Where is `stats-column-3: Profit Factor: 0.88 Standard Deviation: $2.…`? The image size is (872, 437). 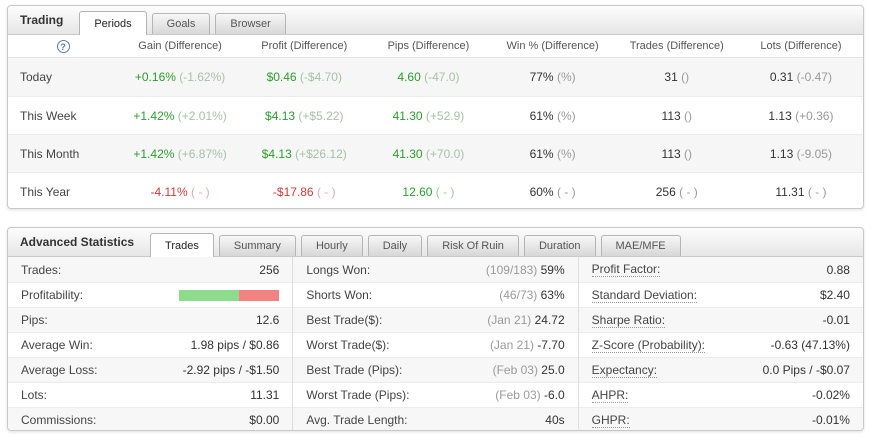
stats-column-3: Profit Factor: 0.88 Standard Deviation: $2.… is located at coordinates (720, 343).